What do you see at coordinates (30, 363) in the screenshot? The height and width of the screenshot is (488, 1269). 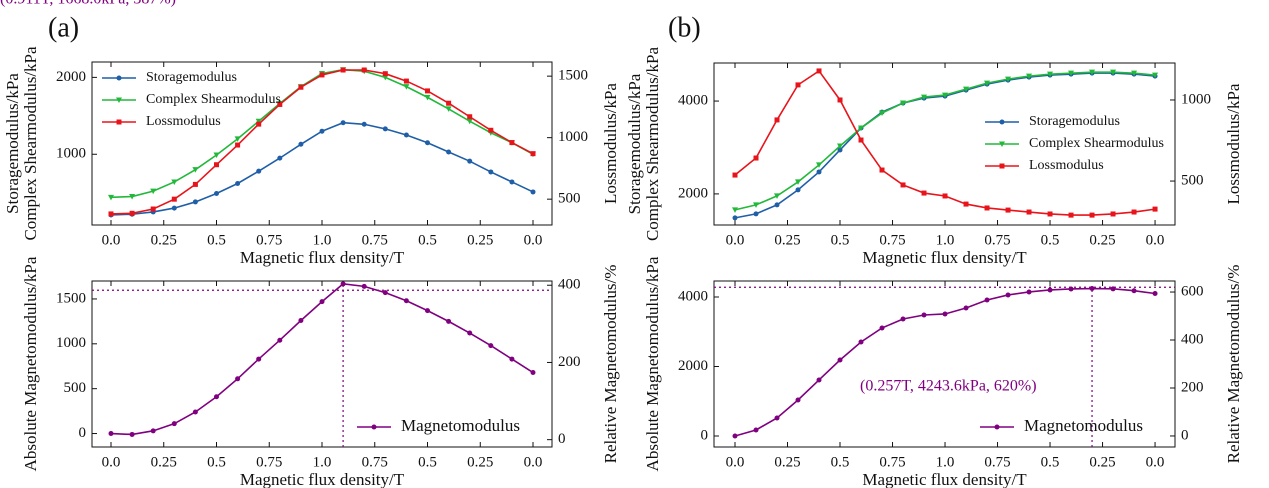 I see `y-axis-label: Absolute Magnetomodulus/kPa` at bounding box center [30, 363].